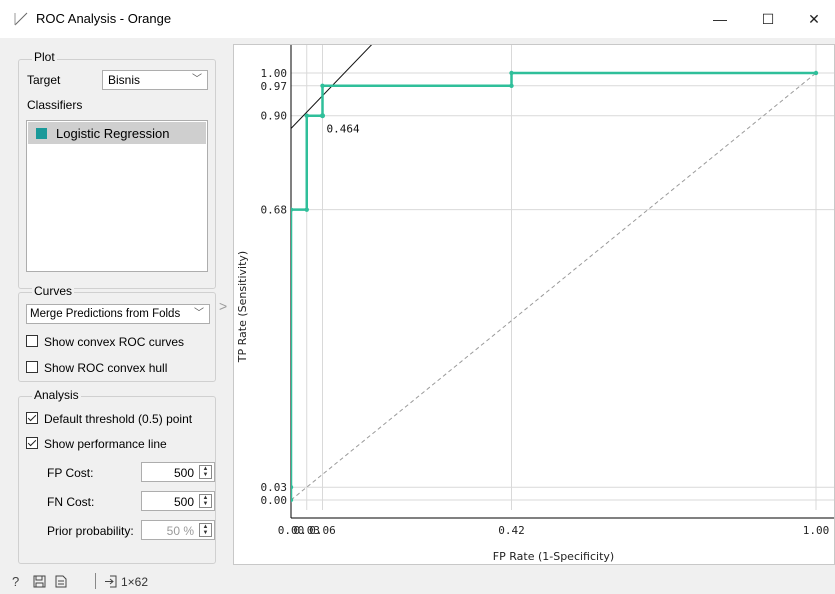  What do you see at coordinates (53, 291) in the screenshot?
I see `curves-group-title: Curves` at bounding box center [53, 291].